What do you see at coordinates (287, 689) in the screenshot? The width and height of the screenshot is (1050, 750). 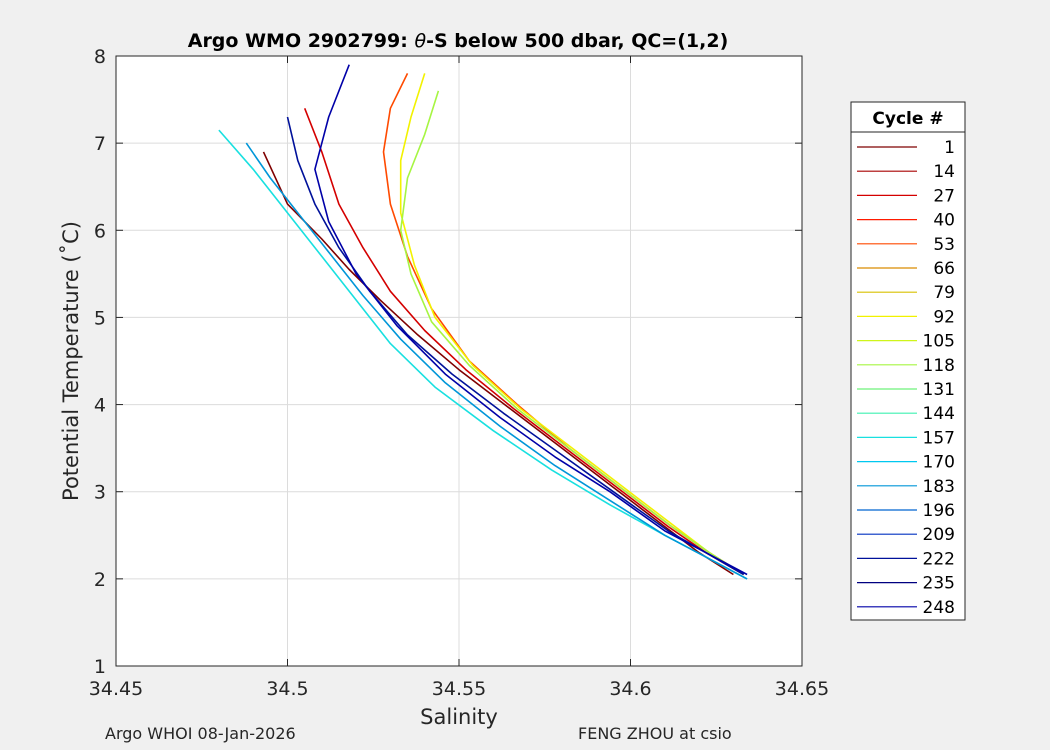 I see `x-tick-label: 34.5` at bounding box center [287, 689].